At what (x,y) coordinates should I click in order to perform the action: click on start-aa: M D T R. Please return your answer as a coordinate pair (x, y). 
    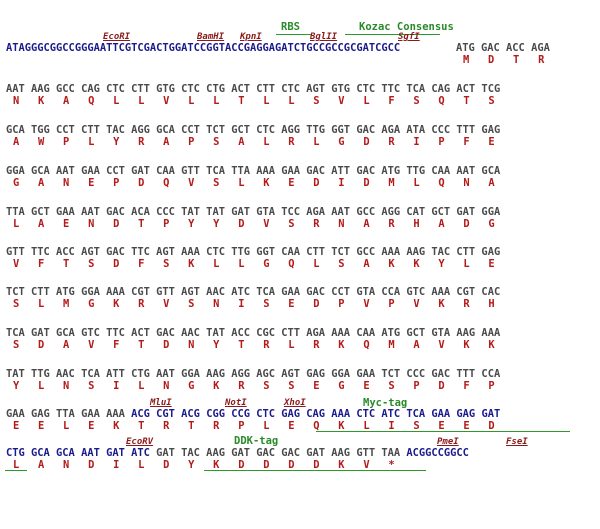
    Looking at the image, I should click on (504, 60).